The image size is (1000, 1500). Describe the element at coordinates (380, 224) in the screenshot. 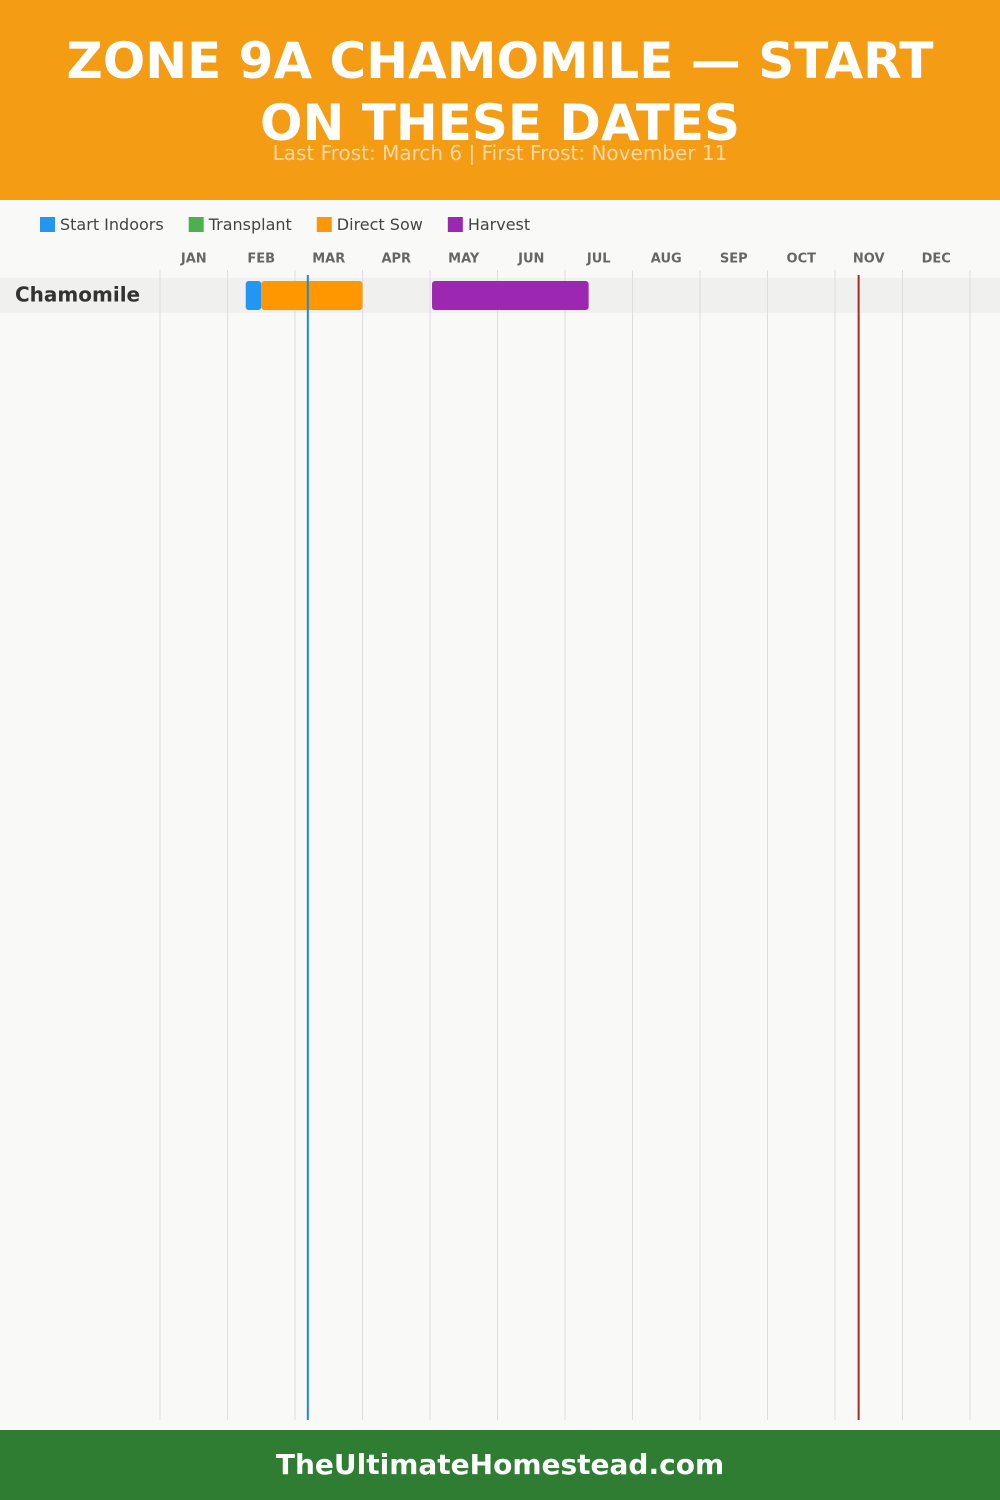

I see `legend-label: Direct Sow` at that location.